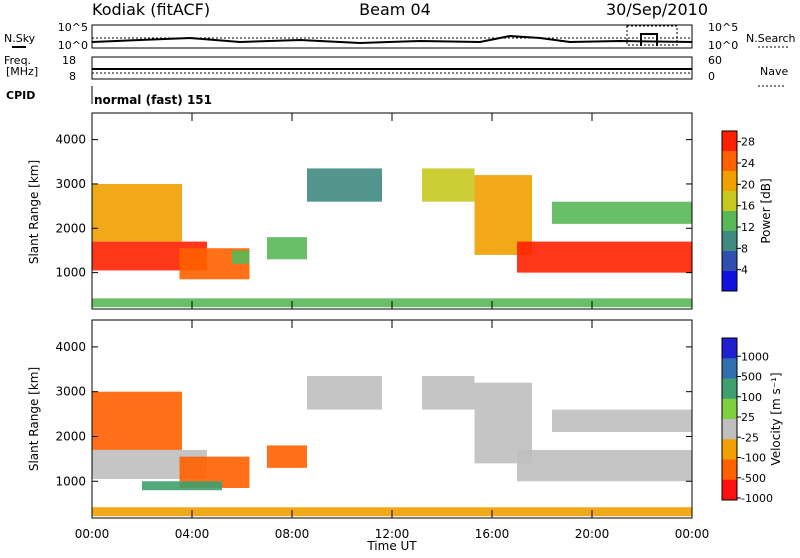  I want to click on nsky-label: N.Sky, so click(20, 38).